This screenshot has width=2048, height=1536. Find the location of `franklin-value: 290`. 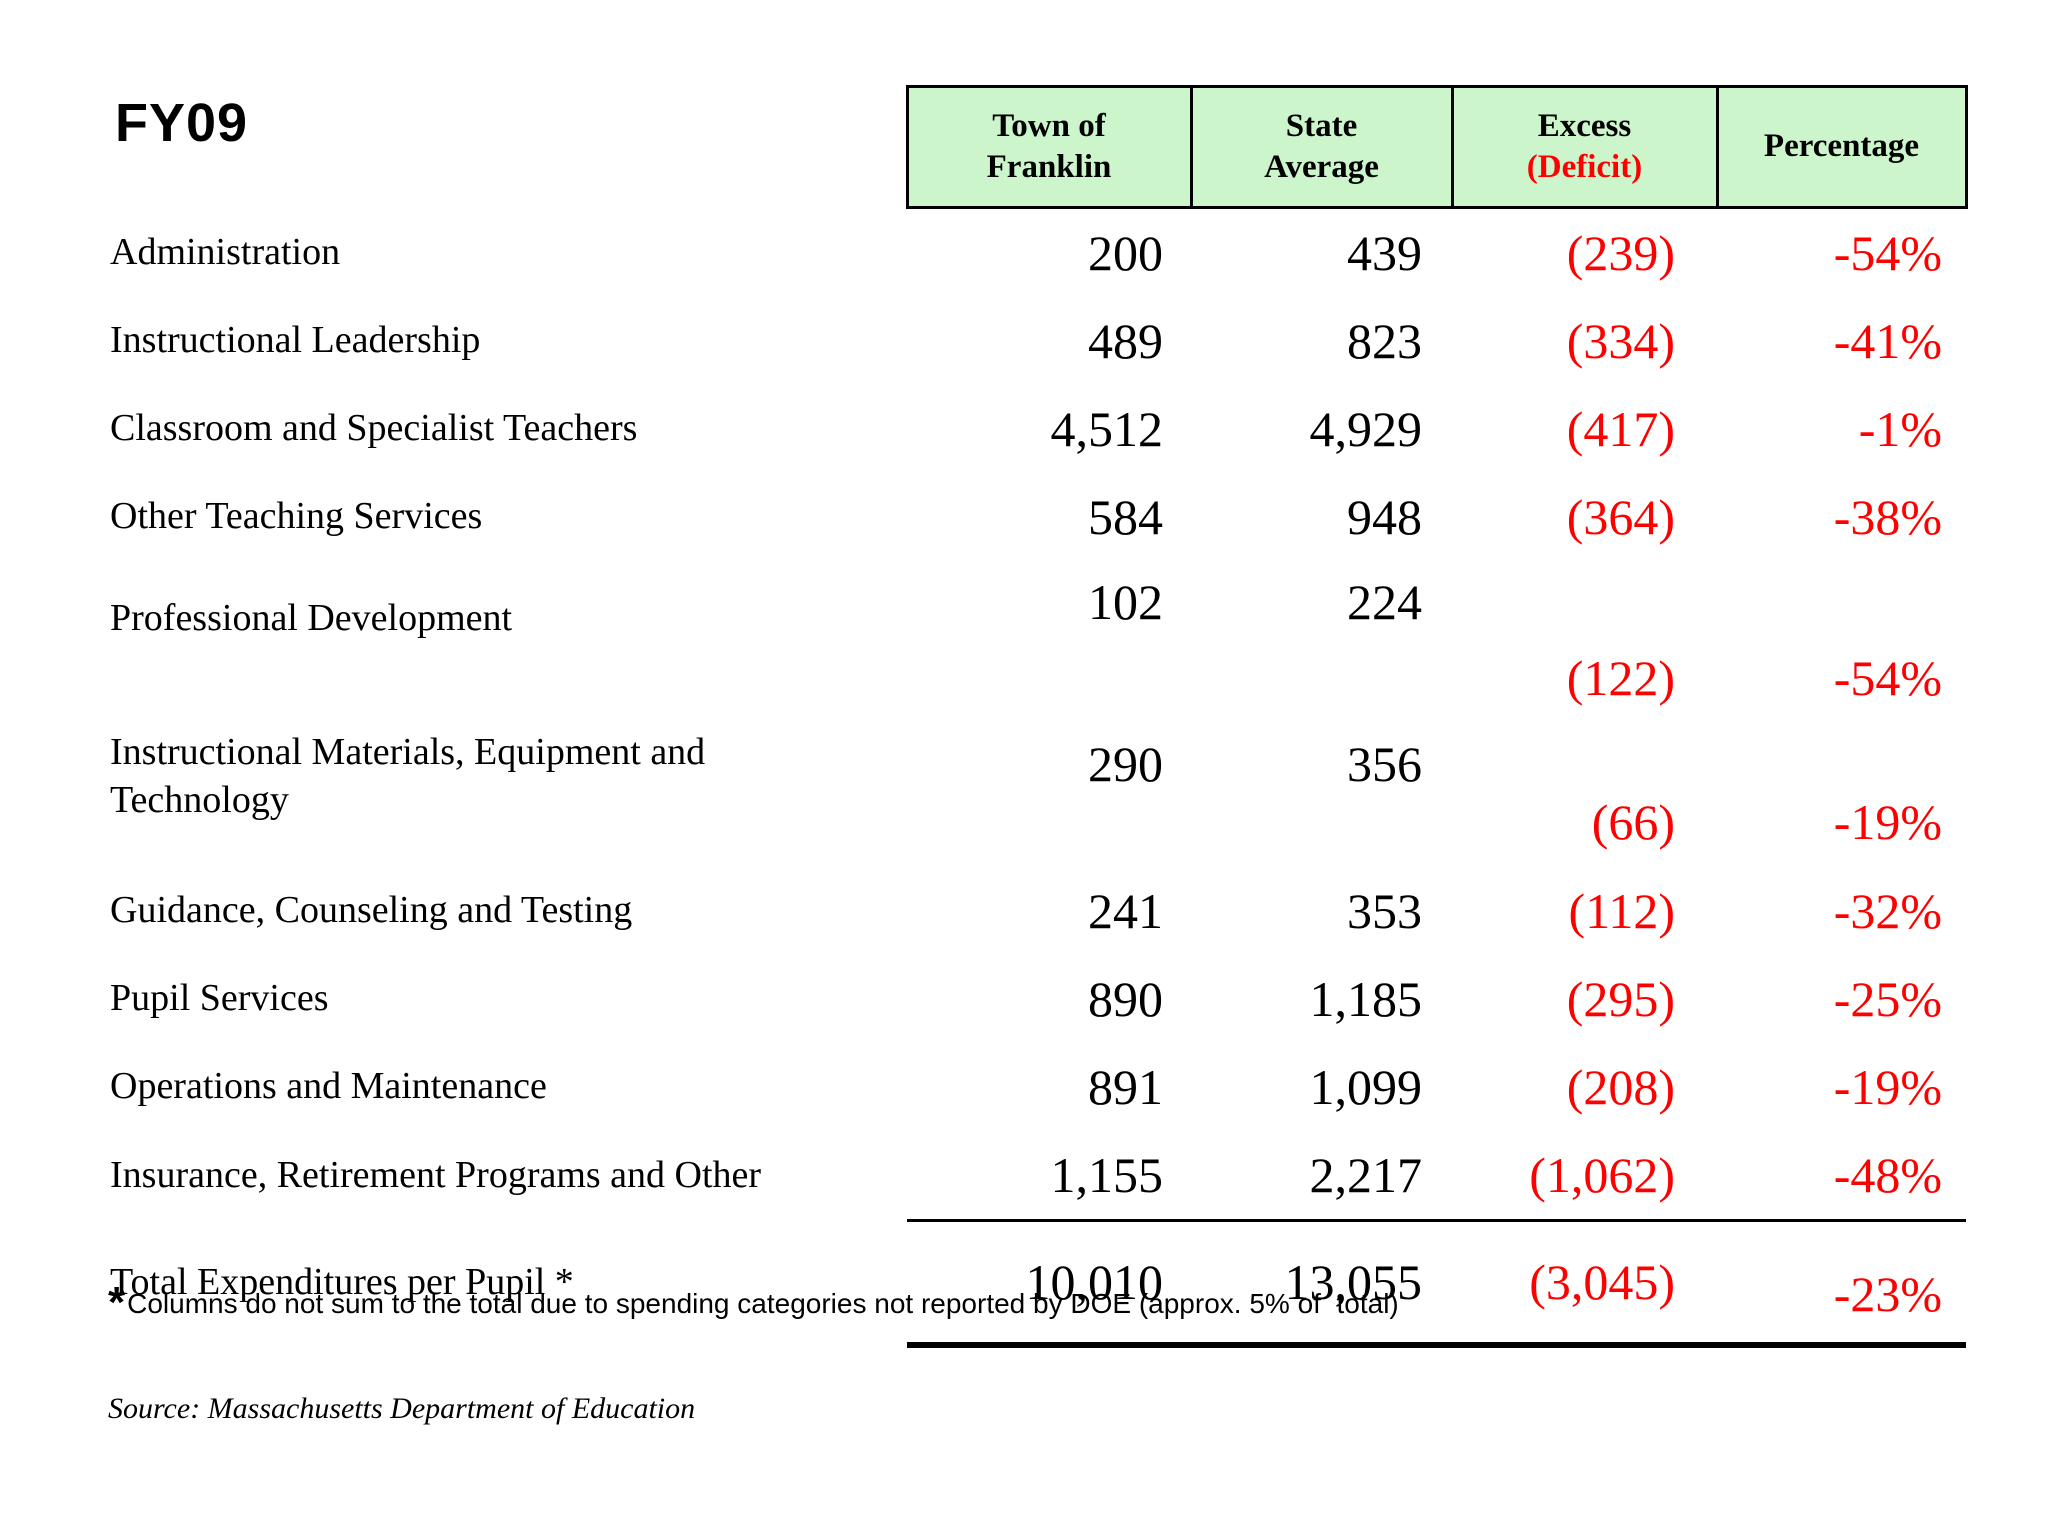

franklin-value: 290 is located at coordinates (1125, 764).